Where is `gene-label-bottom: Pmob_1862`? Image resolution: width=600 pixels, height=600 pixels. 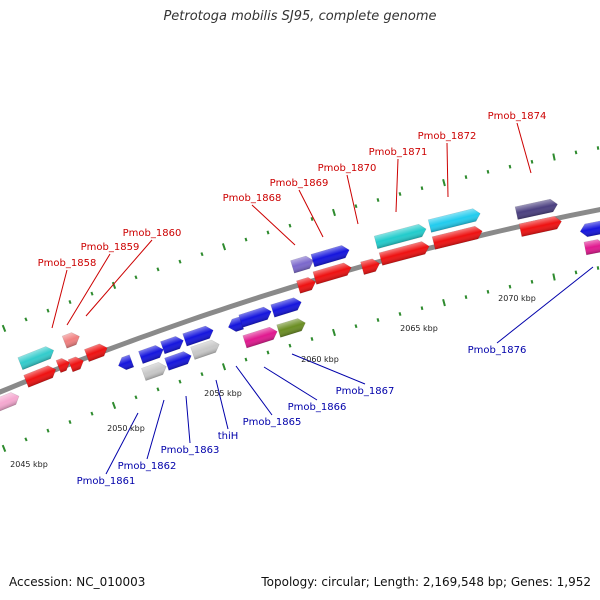 gene-label-bottom: Pmob_1862 is located at coordinates (147, 466).